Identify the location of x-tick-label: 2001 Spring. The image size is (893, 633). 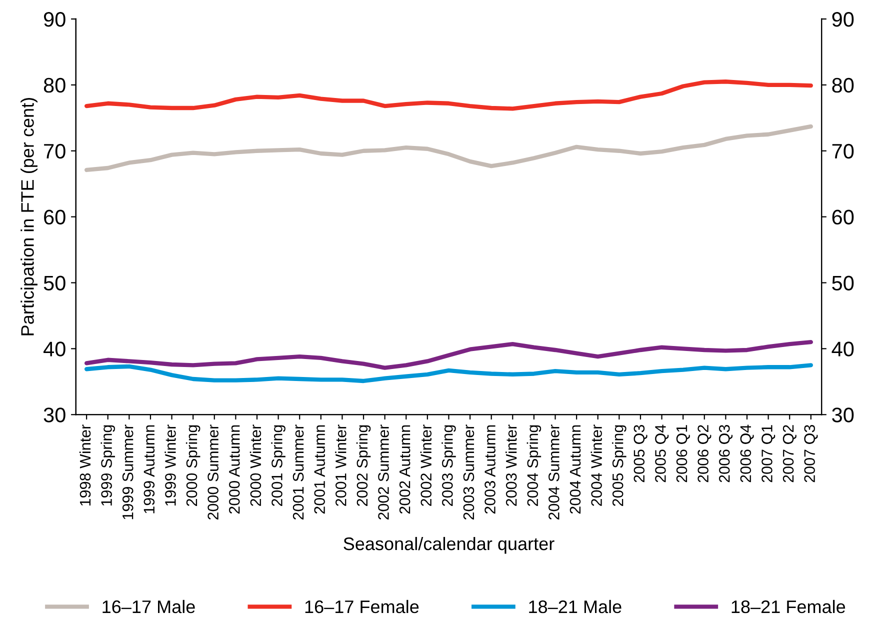
(278, 465).